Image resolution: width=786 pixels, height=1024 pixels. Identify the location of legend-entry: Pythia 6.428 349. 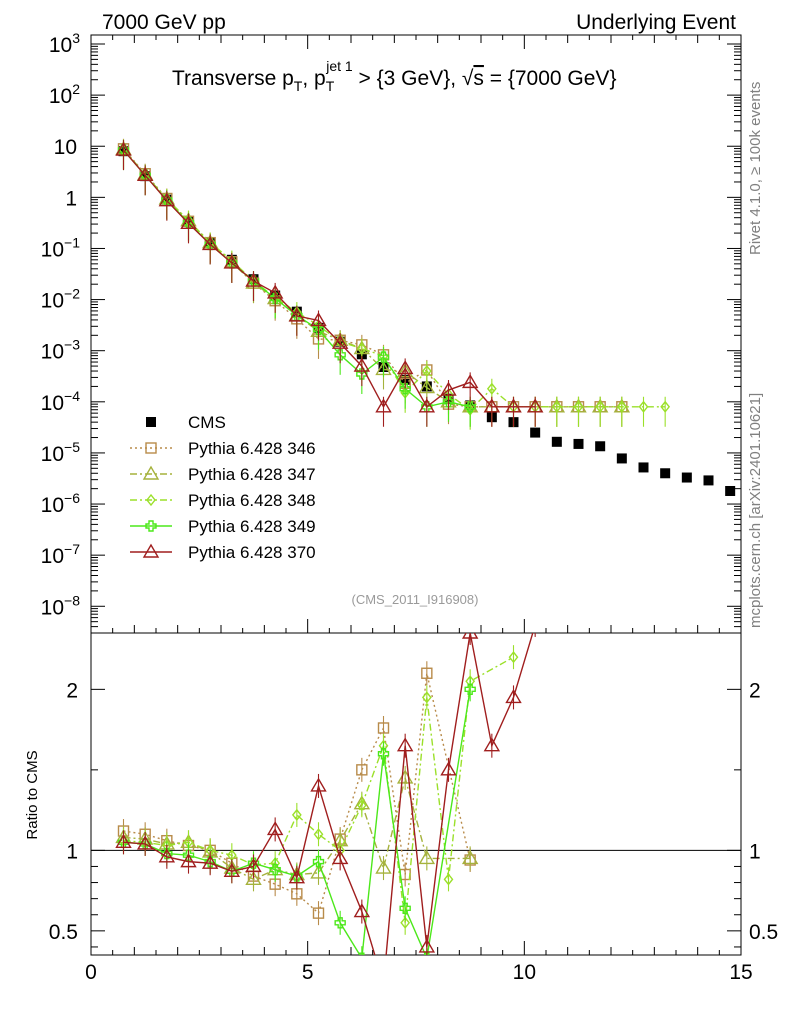
(223, 526).